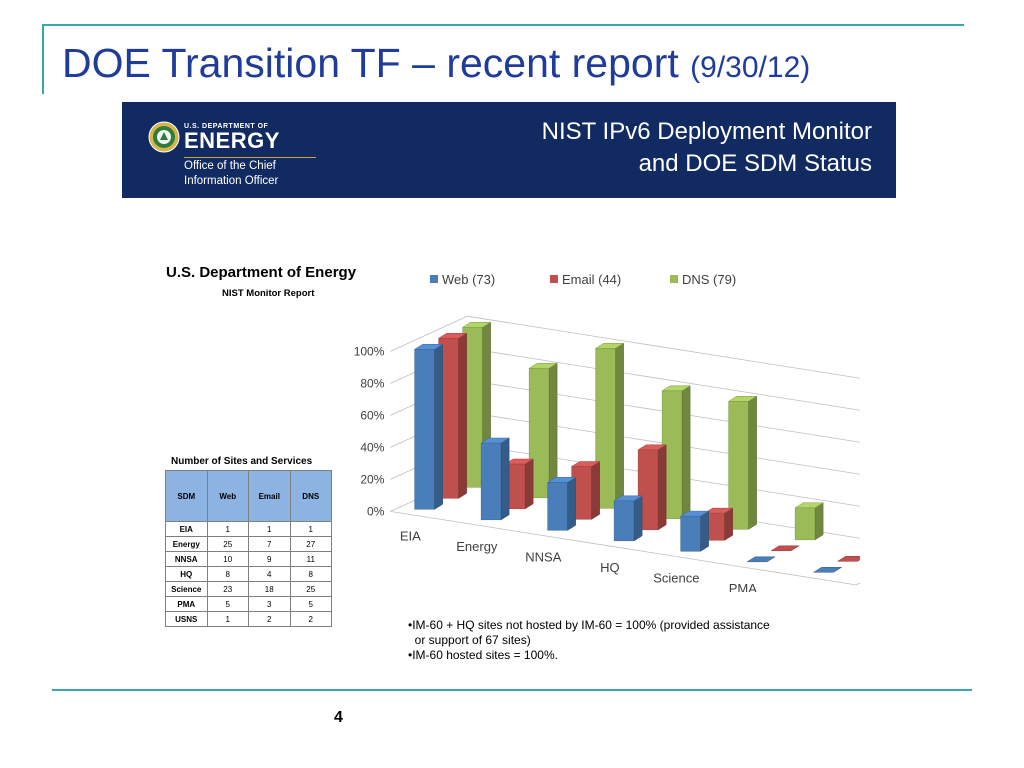  What do you see at coordinates (591, 279) in the screenshot?
I see `legend-label: Email (44)` at bounding box center [591, 279].